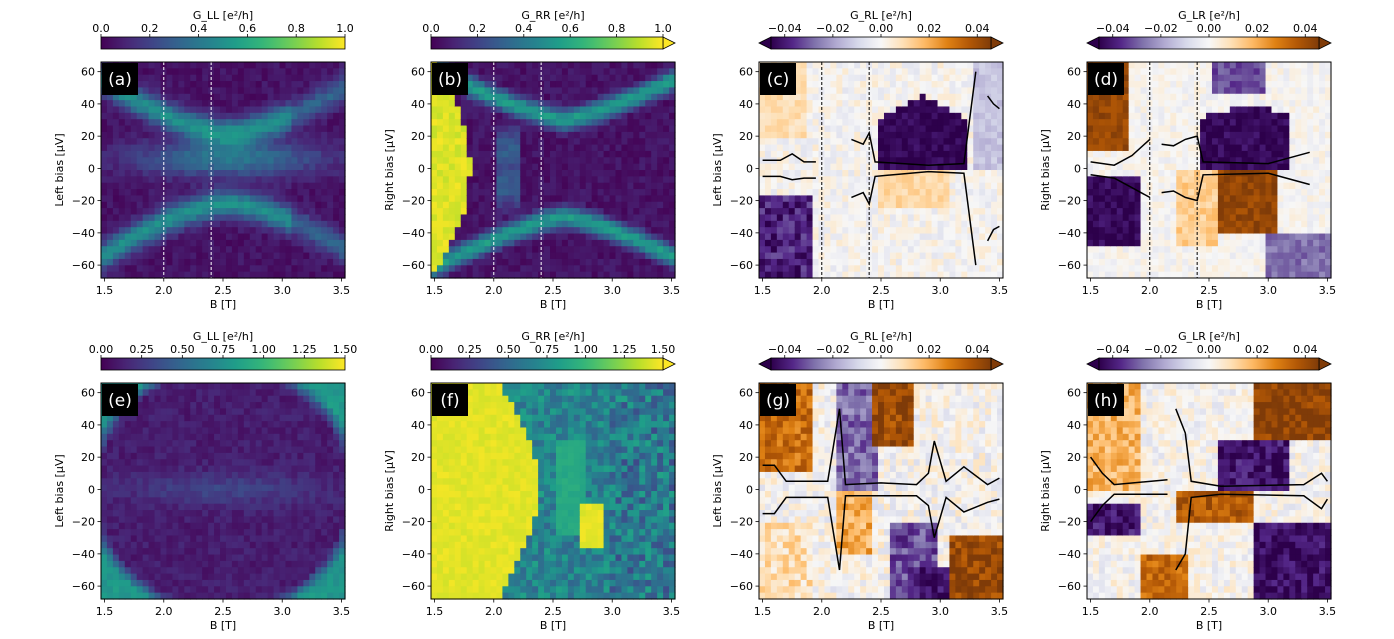 This screenshot has width=1394, height=639. Describe the element at coordinates (746, 393) in the screenshot. I see `y-tick-label-g: 60` at that location.